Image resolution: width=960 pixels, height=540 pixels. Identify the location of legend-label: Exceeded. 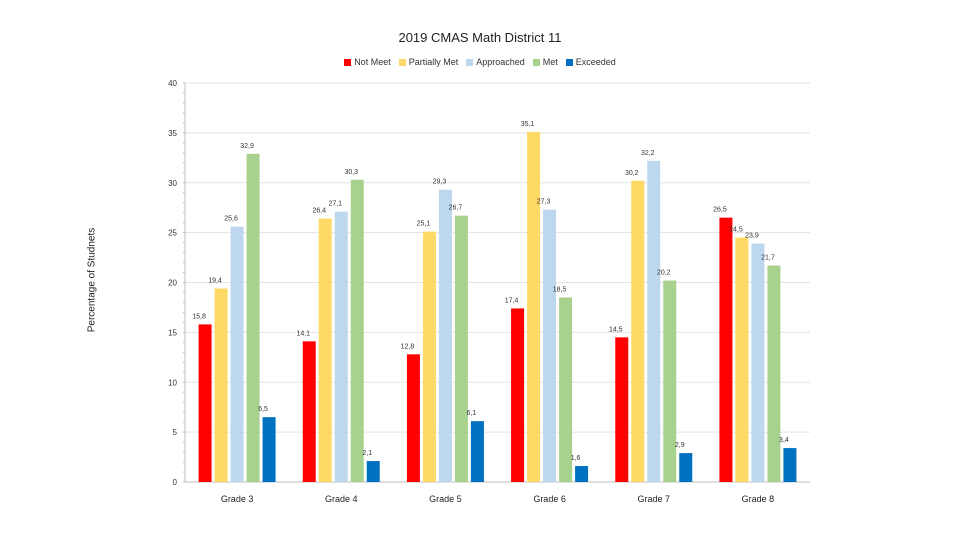
(595, 62).